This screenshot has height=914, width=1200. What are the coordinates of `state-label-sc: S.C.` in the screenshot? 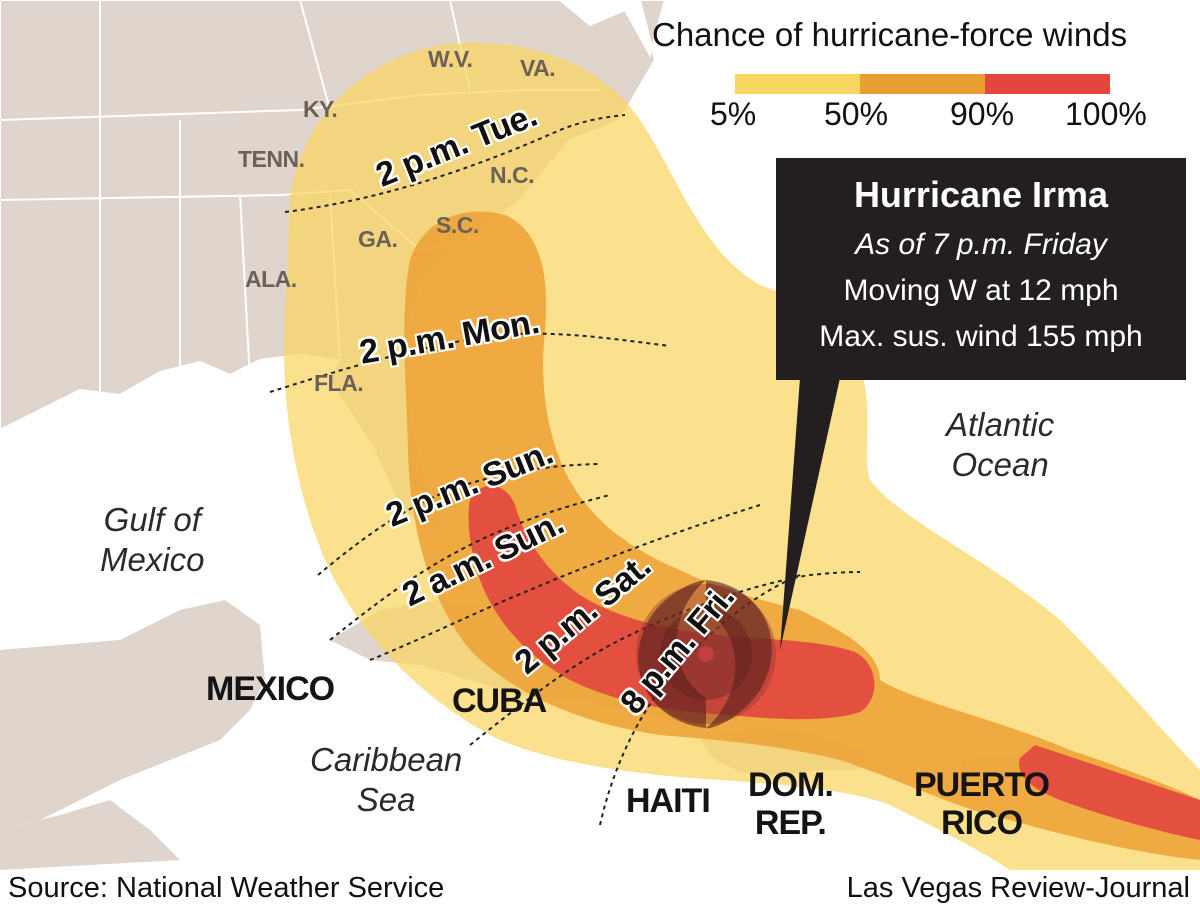 It's located at (457, 225).